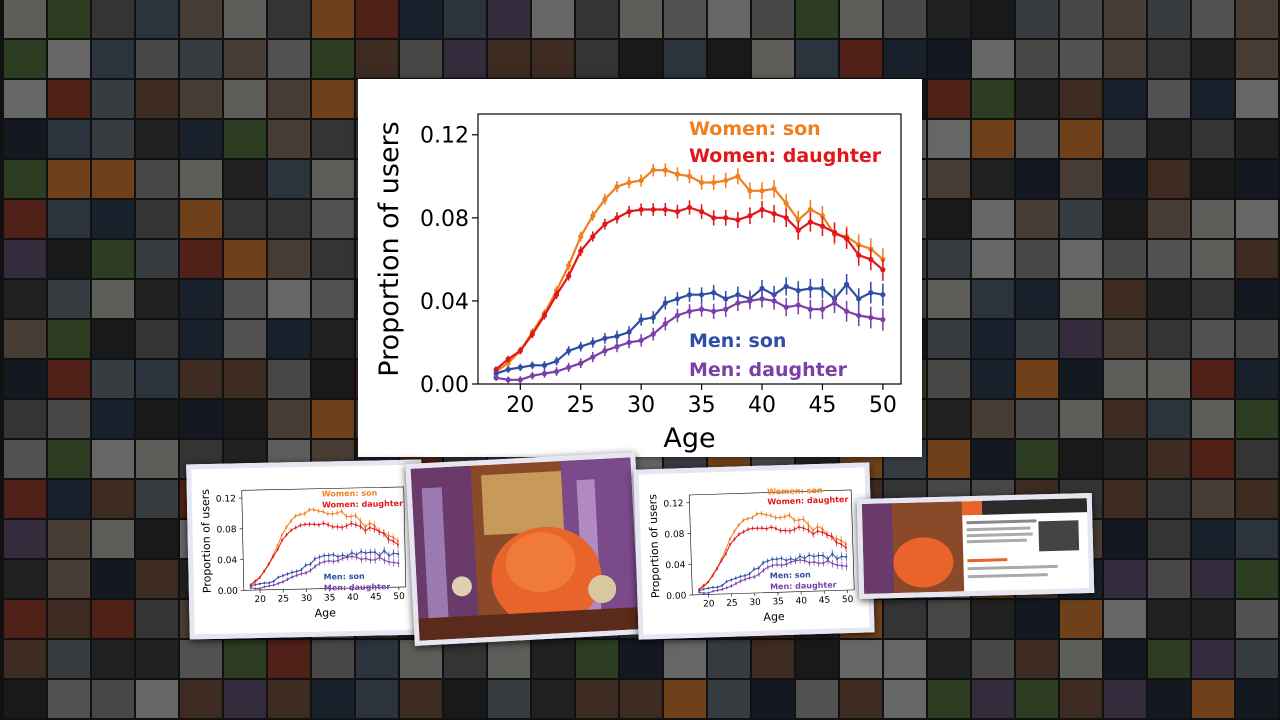  I want to click on x-tick-label: 30, so click(307, 599).